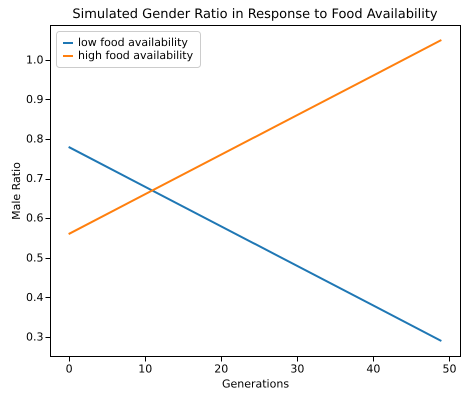  What do you see at coordinates (255, 14) in the screenshot?
I see `chart-title: Simulated Gender Ratio in Response to Food Availability` at bounding box center [255, 14].